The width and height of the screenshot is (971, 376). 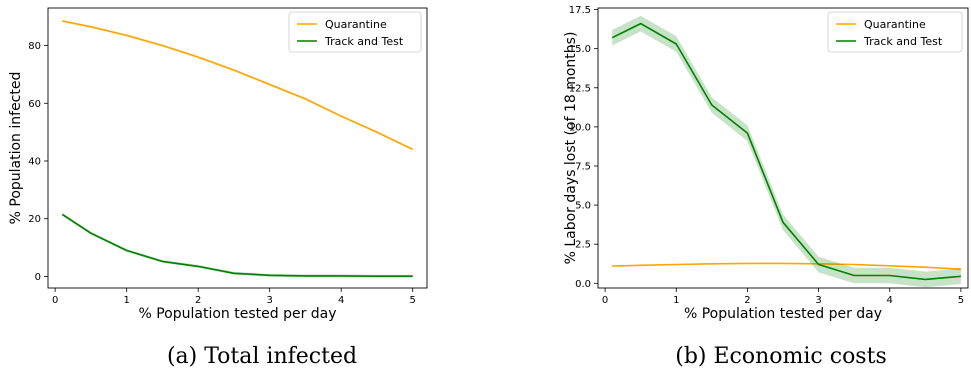 I want to click on chart-1-ytick-label: 20, so click(x=34, y=219).